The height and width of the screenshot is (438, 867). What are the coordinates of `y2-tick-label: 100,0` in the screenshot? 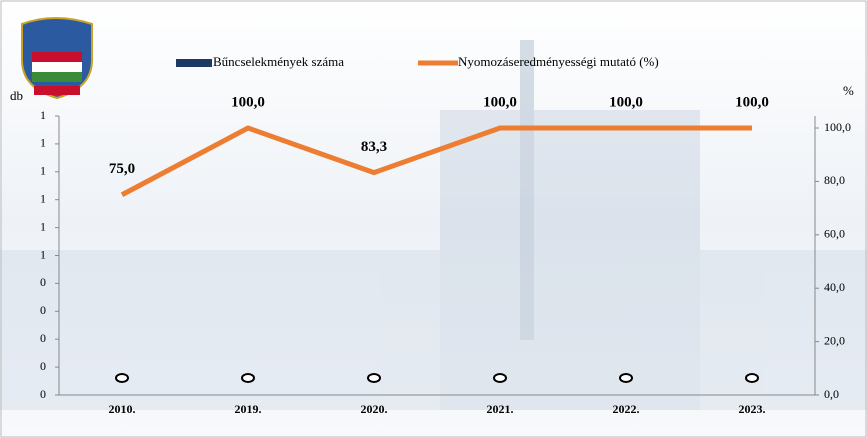 It's located at (837, 127).